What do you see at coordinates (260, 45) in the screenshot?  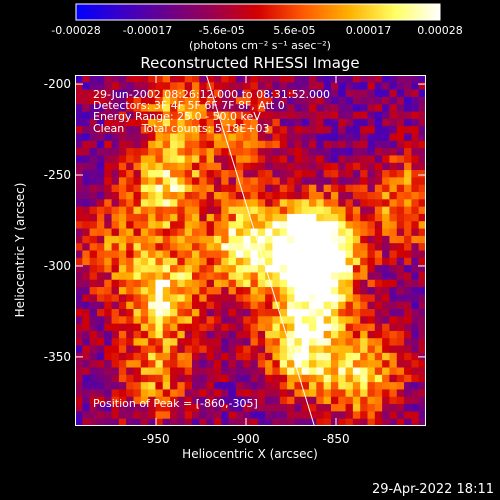 I see `colorbar-unit-label: (photons cm⁻² s⁻¹ asec⁻²)` at bounding box center [260, 45].